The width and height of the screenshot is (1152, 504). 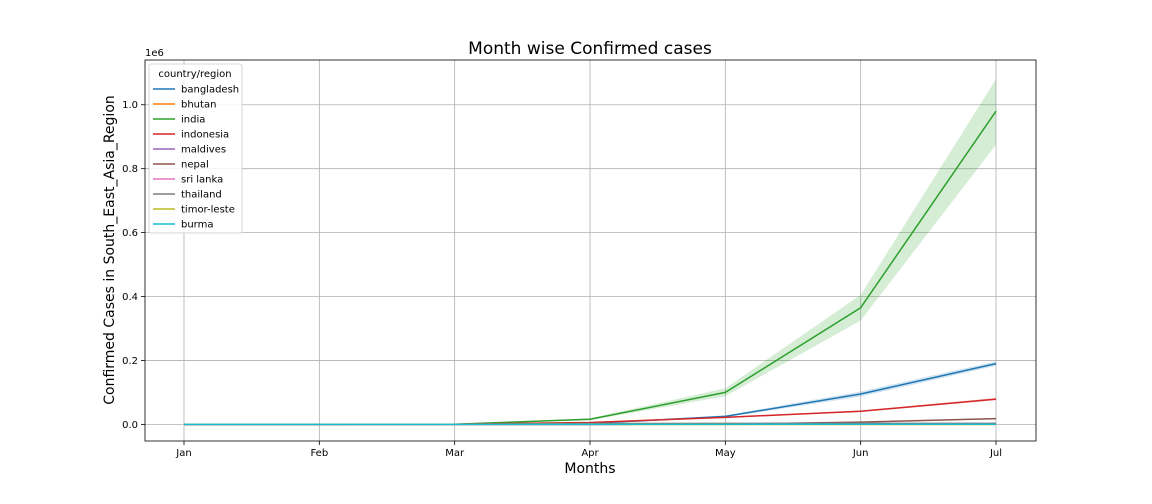 I want to click on legend-title: country/region, so click(x=194, y=74).